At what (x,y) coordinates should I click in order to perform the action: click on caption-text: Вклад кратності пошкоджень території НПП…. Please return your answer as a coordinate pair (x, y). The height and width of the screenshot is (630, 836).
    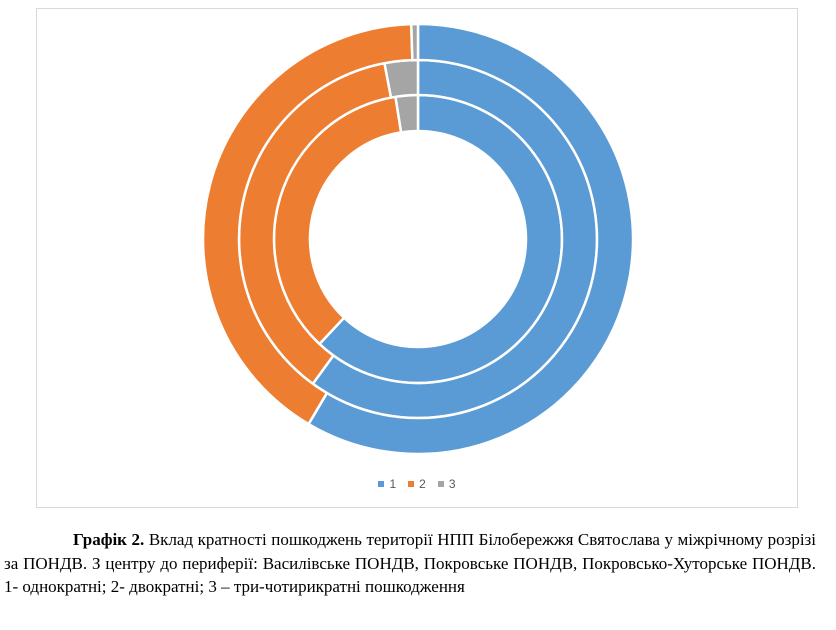
    Looking at the image, I should click on (410, 563).